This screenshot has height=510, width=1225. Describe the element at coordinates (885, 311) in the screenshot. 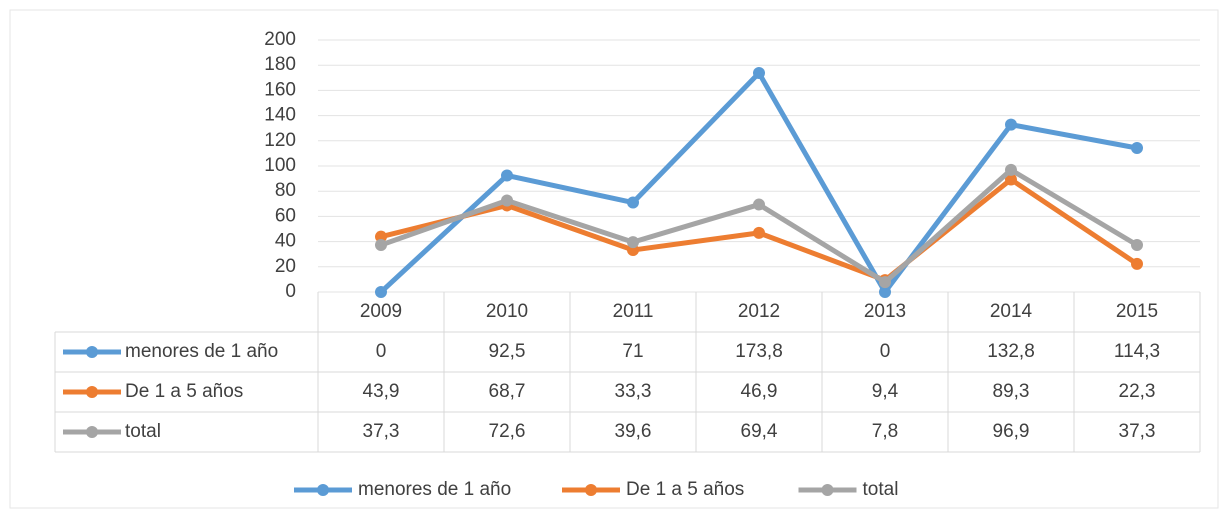

I see `x-tick-label: 2013` at that location.